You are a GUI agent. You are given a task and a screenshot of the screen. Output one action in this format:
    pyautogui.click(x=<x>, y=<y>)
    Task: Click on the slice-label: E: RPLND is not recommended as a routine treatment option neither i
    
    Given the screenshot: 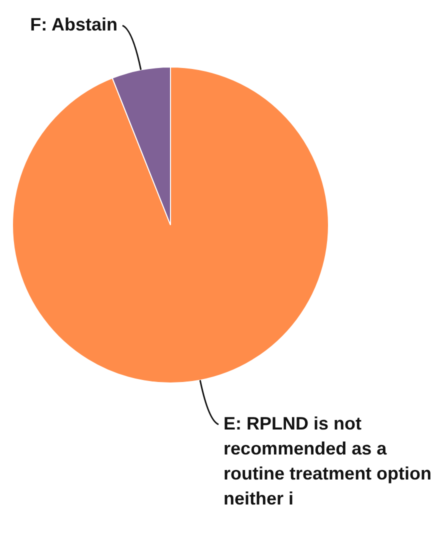 What is the action you would take?
    pyautogui.click(x=328, y=460)
    